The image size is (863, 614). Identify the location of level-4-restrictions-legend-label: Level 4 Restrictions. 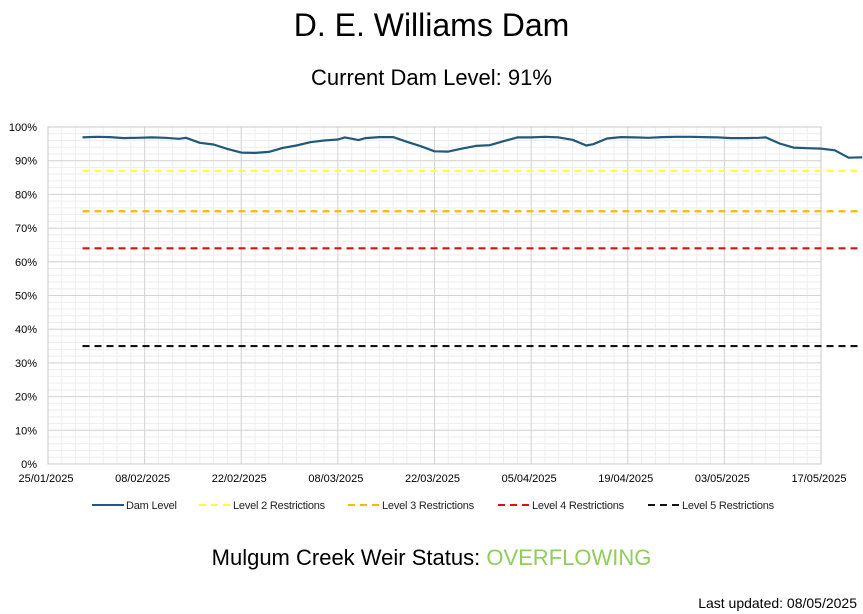
(578, 506).